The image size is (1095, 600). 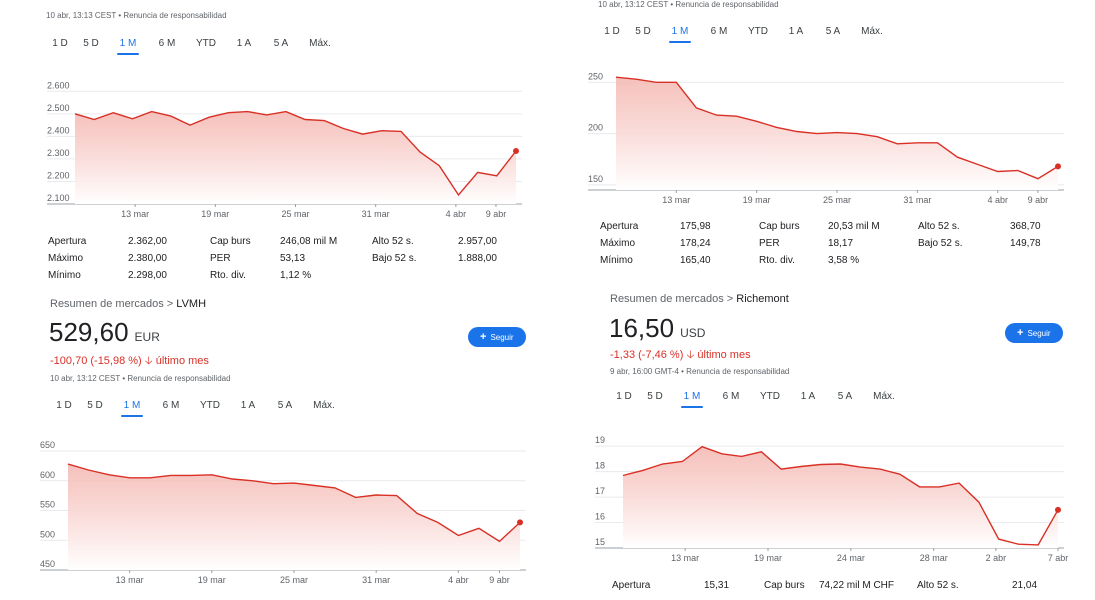 What do you see at coordinates (854, 226) in the screenshot?
I see `stat-capburs: 20,53 mil M` at bounding box center [854, 226].